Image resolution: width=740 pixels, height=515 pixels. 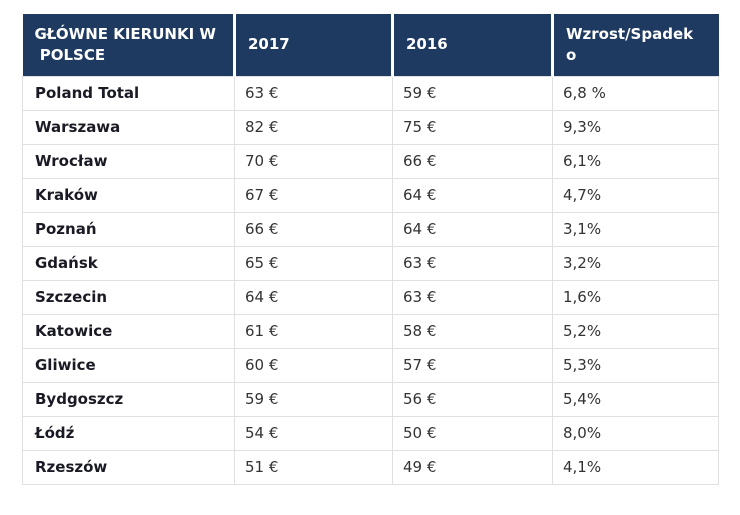 I want to click on value-2017-cell: 61 €, so click(x=313, y=331).